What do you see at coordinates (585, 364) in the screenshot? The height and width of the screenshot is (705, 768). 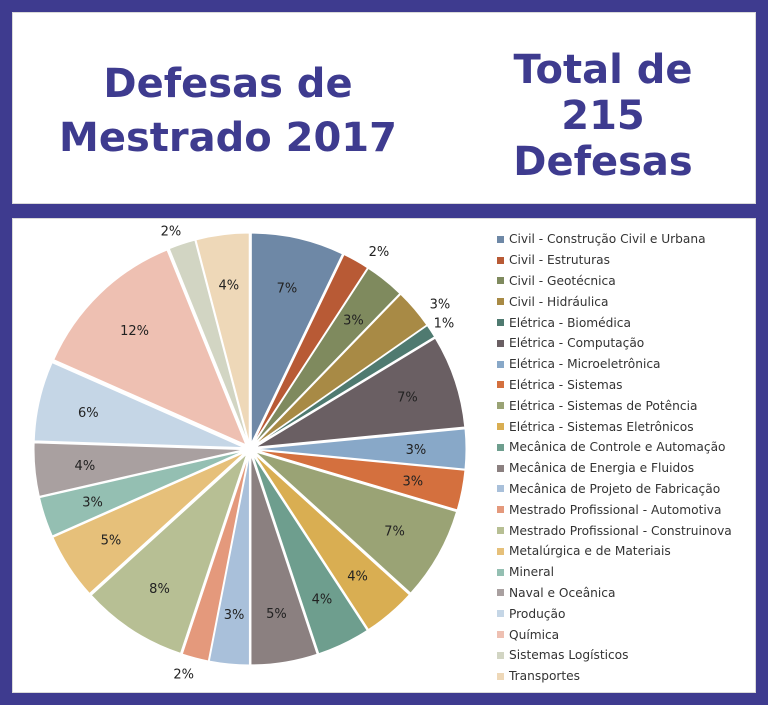 I see `legend-label: Elétrica - Microeletrônica` at bounding box center [585, 364].